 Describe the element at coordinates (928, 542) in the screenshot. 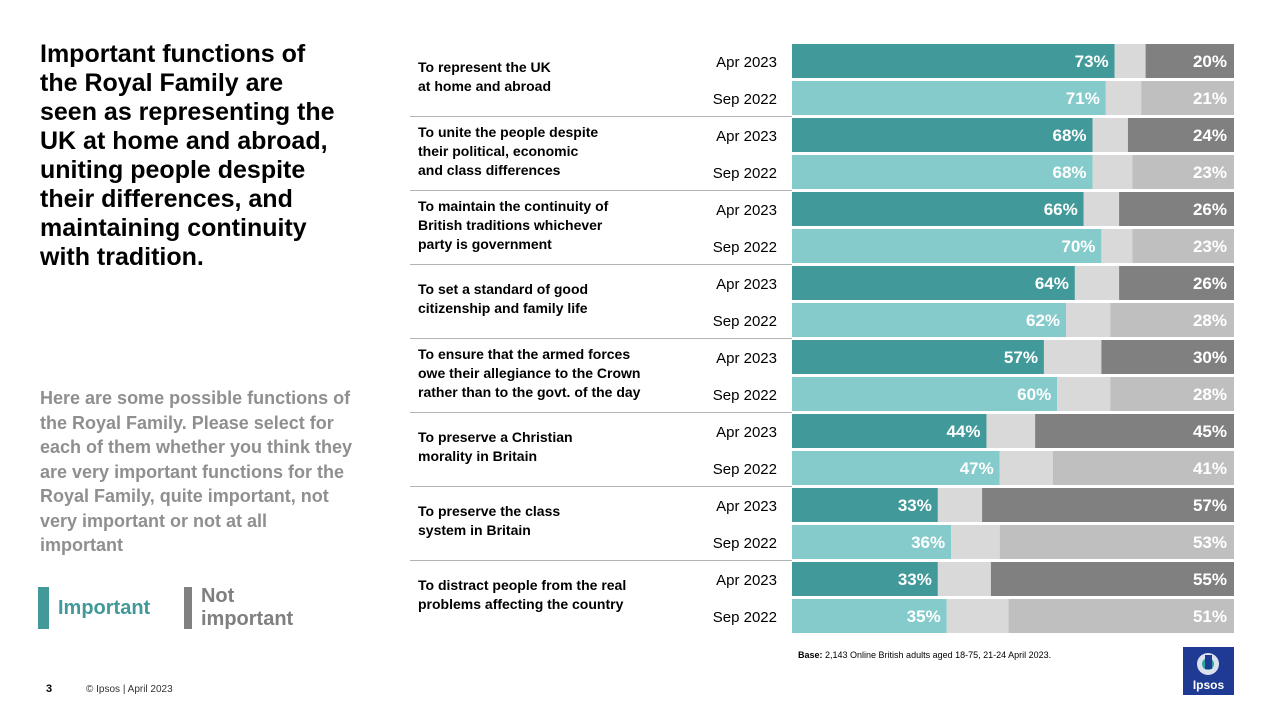

I see `value-label-important: 36%` at that location.